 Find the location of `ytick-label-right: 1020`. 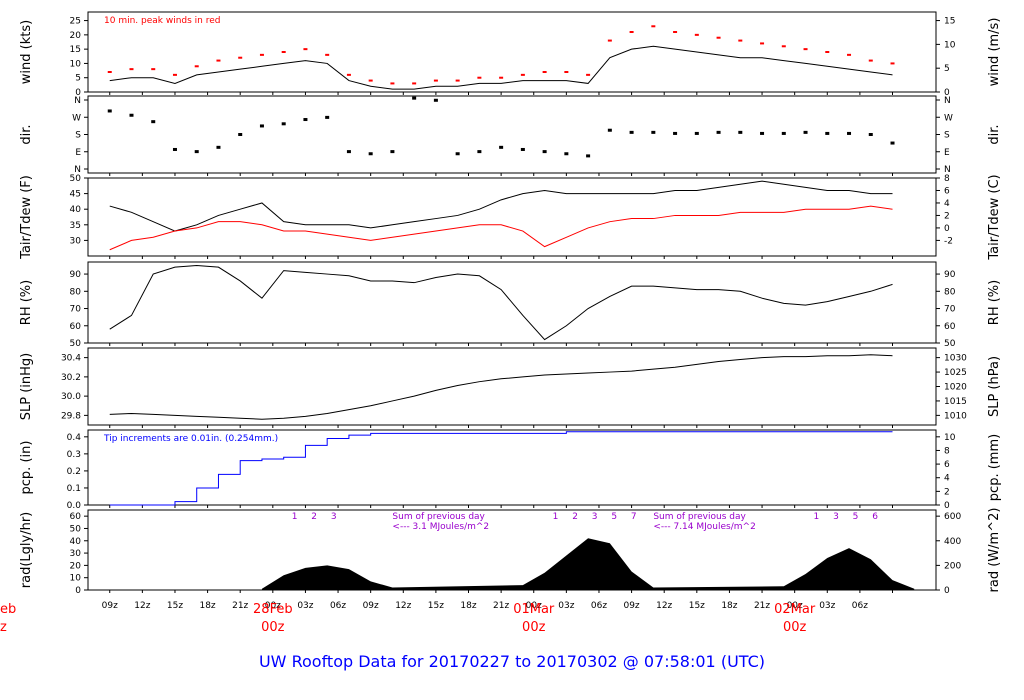

ytick-label-right: 1020 is located at coordinates (955, 388).